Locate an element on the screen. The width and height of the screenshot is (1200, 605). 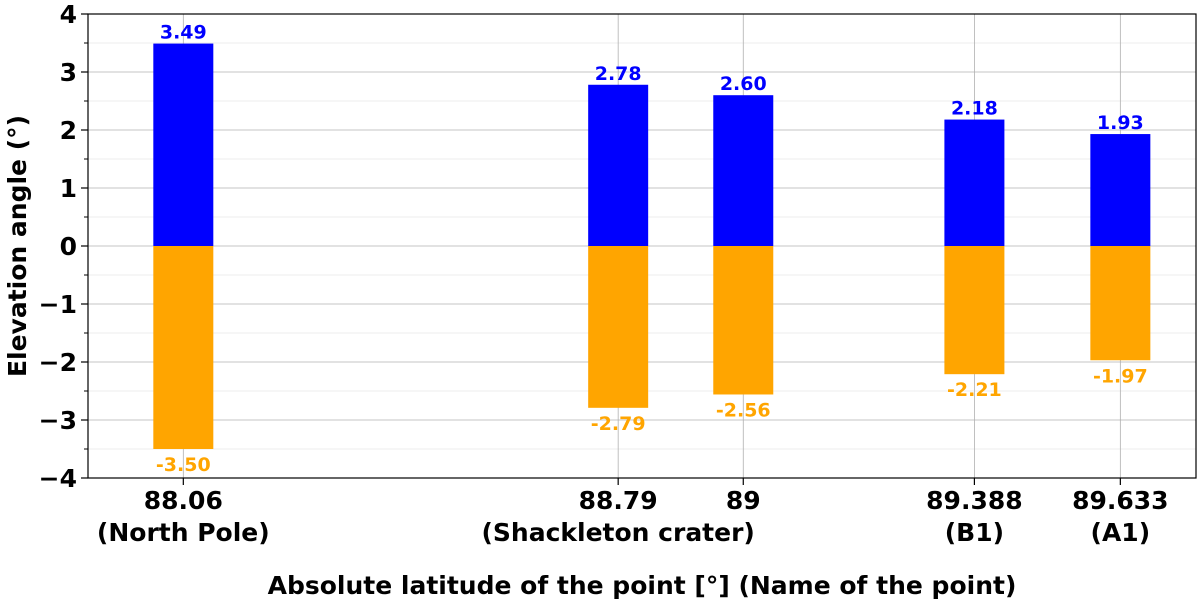
x-tick-label: 88.79 is located at coordinates (618, 500).